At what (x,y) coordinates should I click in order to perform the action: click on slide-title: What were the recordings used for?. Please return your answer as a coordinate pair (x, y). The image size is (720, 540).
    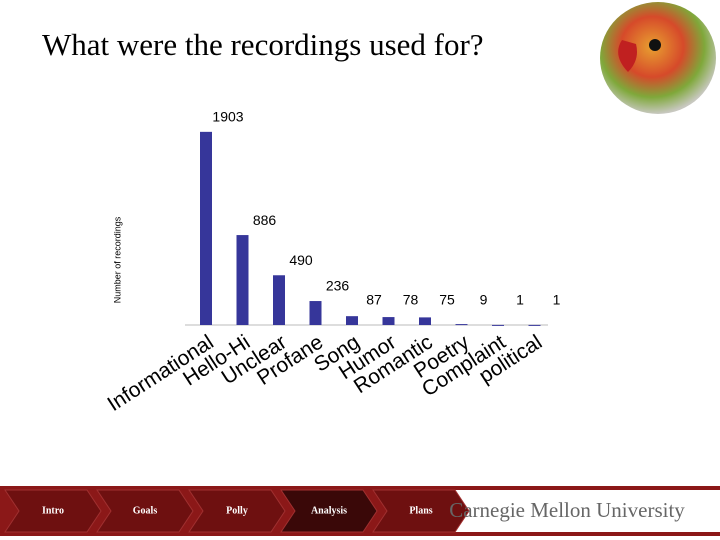
    Looking at the image, I should click on (263, 44).